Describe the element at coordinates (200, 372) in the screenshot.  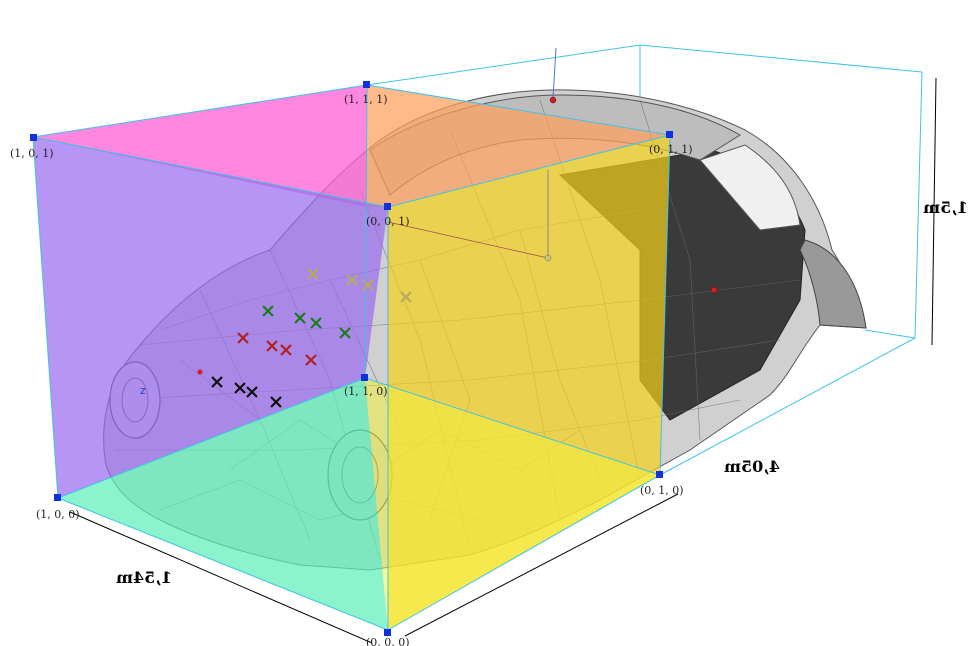
I see `center-point-left` at that location.